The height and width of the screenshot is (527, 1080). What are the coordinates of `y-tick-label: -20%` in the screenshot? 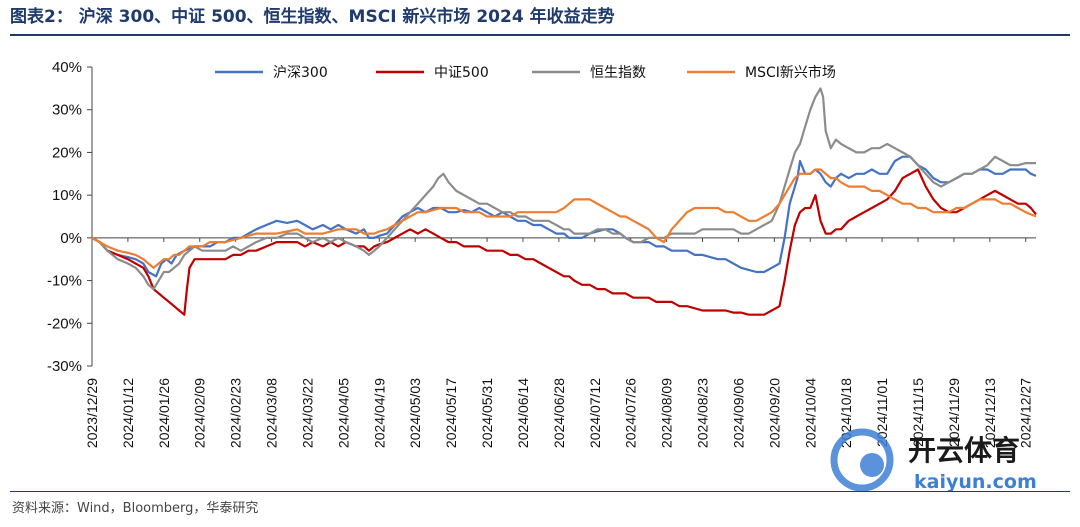 It's located at (64, 323).